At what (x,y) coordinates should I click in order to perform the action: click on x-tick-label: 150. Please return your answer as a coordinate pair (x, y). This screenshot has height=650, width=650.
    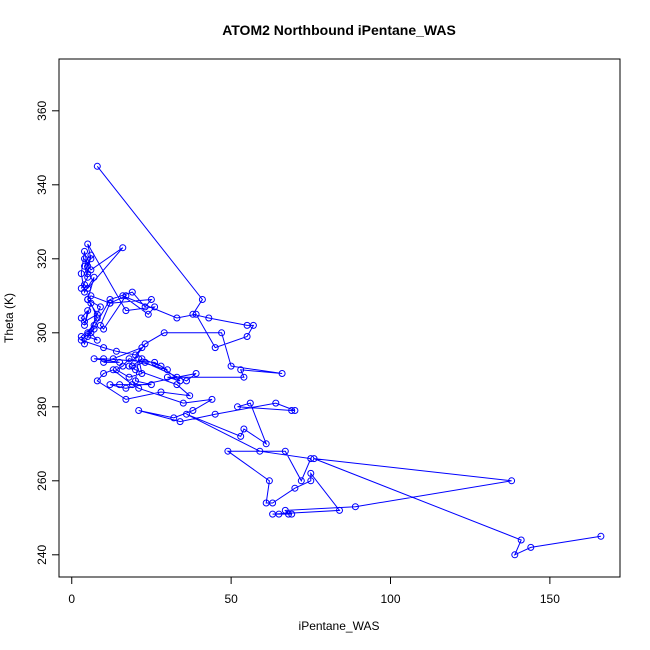
    Looking at the image, I should click on (550, 599).